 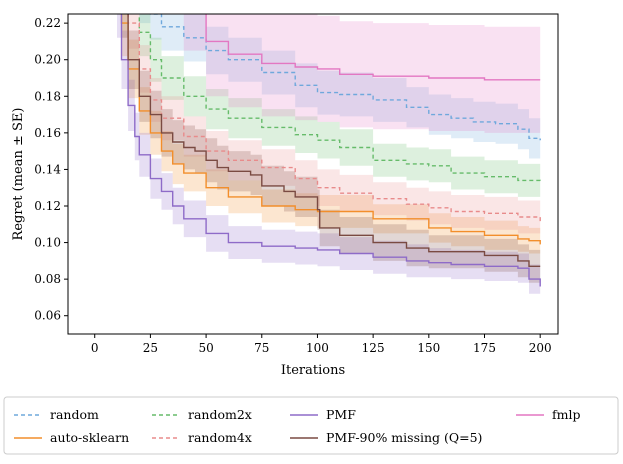 I want to click on y-tick-label: 0.06, so click(x=47, y=316).